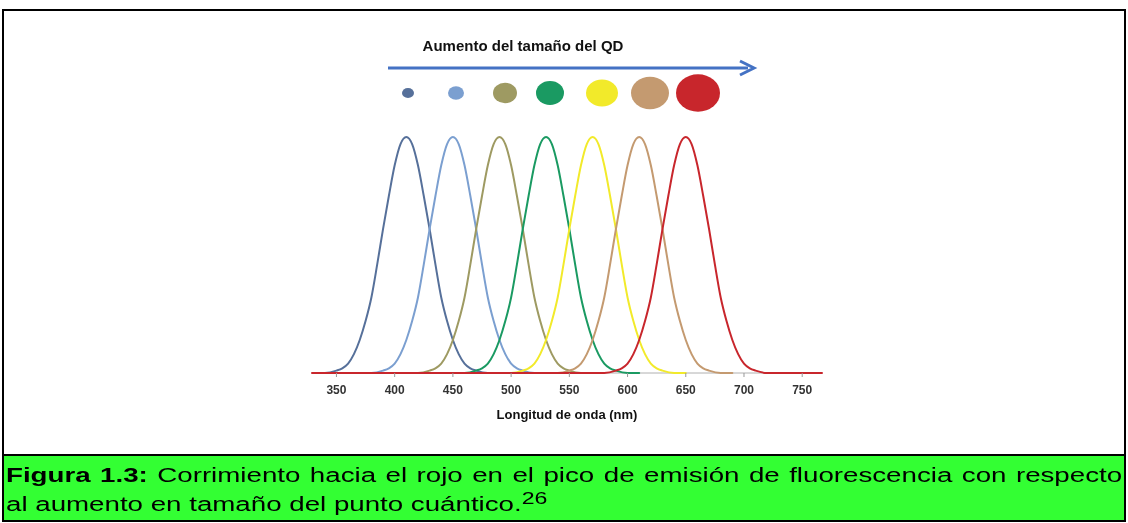 The width and height of the screenshot is (1128, 523). I want to click on x-tick-label: 400, so click(394, 390).